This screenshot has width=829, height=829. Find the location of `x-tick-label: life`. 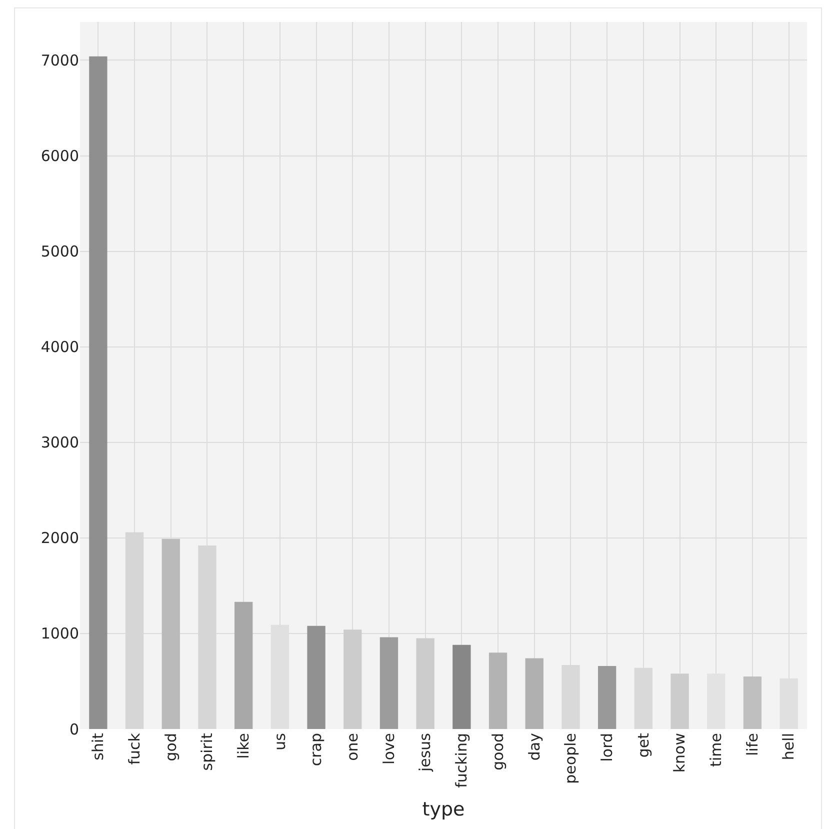

x-tick-label: life is located at coordinates (752, 744).